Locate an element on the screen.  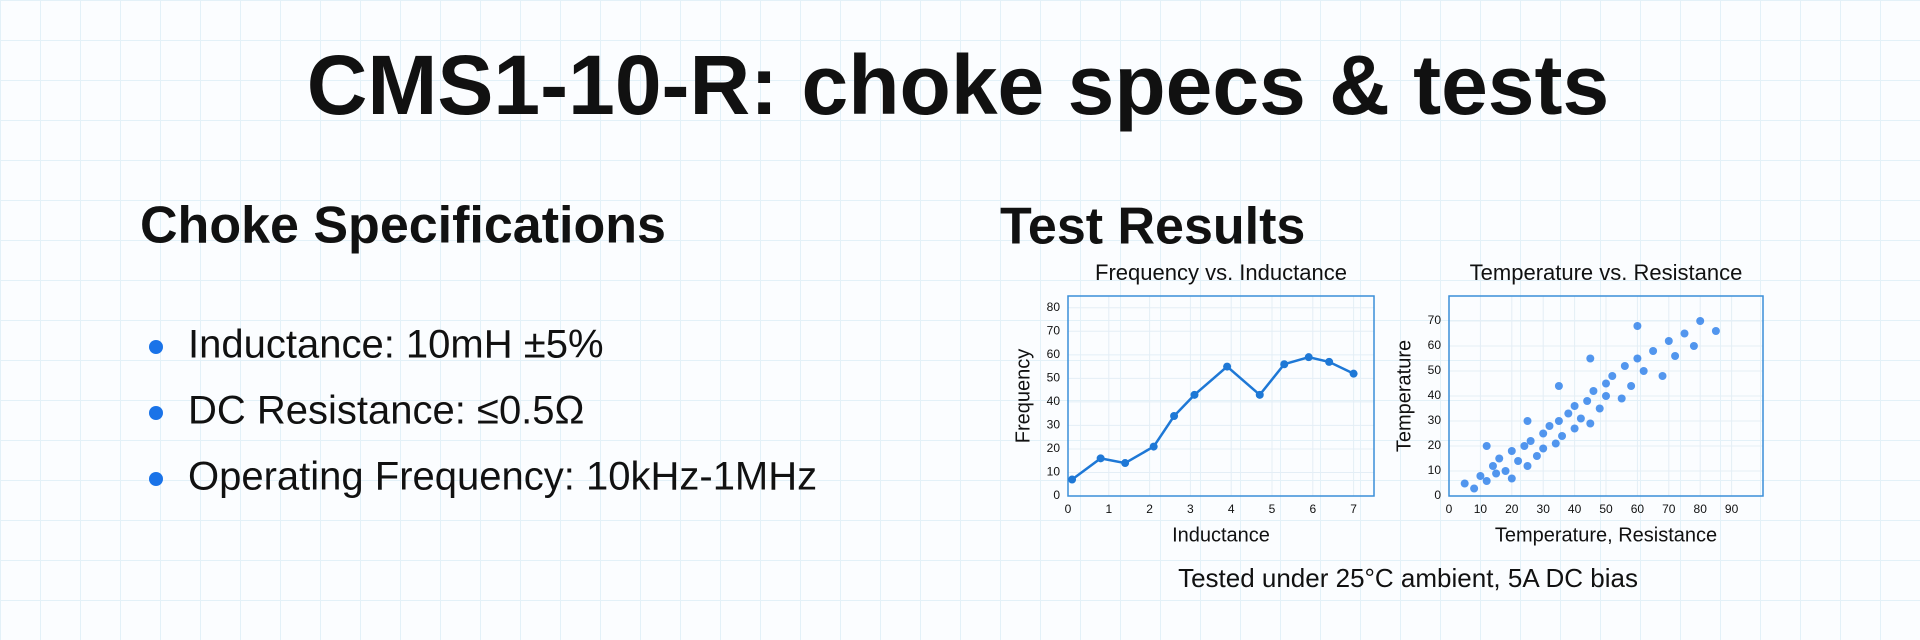
x-tick-label: 70 is located at coordinates (1669, 509).